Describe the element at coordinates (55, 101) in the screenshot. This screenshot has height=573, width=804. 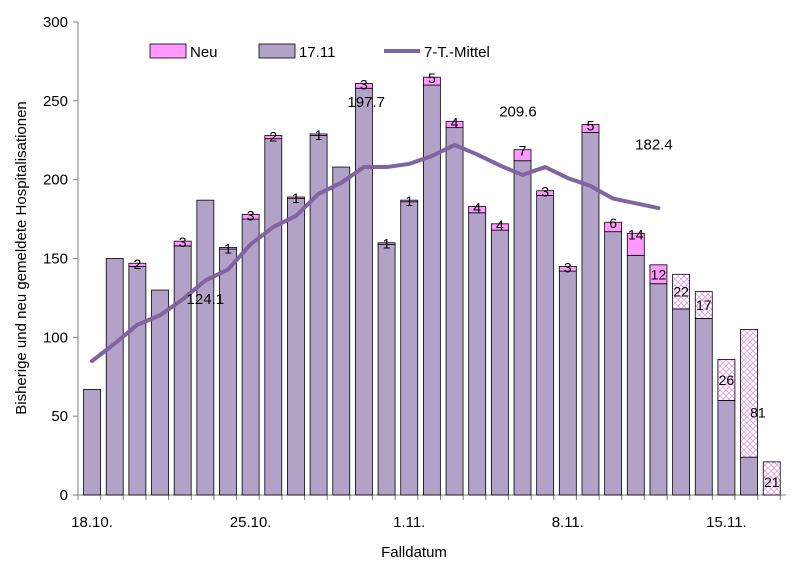
I see `y-tick-label: 250` at that location.